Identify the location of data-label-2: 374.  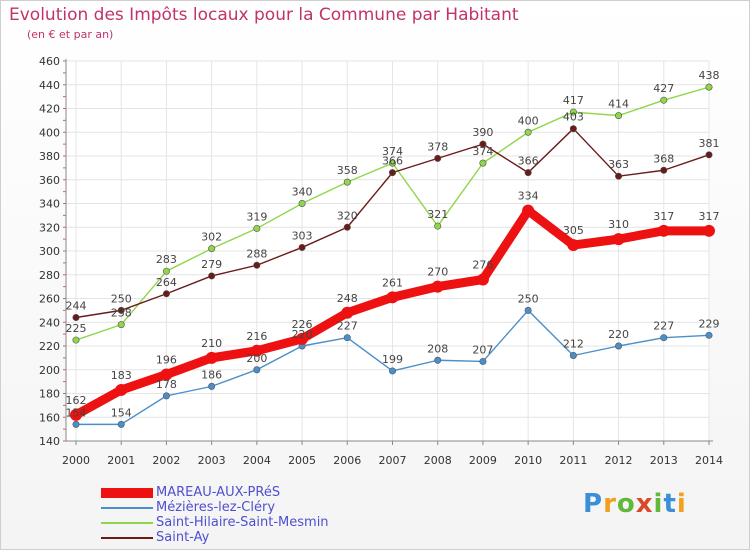
(482, 151).